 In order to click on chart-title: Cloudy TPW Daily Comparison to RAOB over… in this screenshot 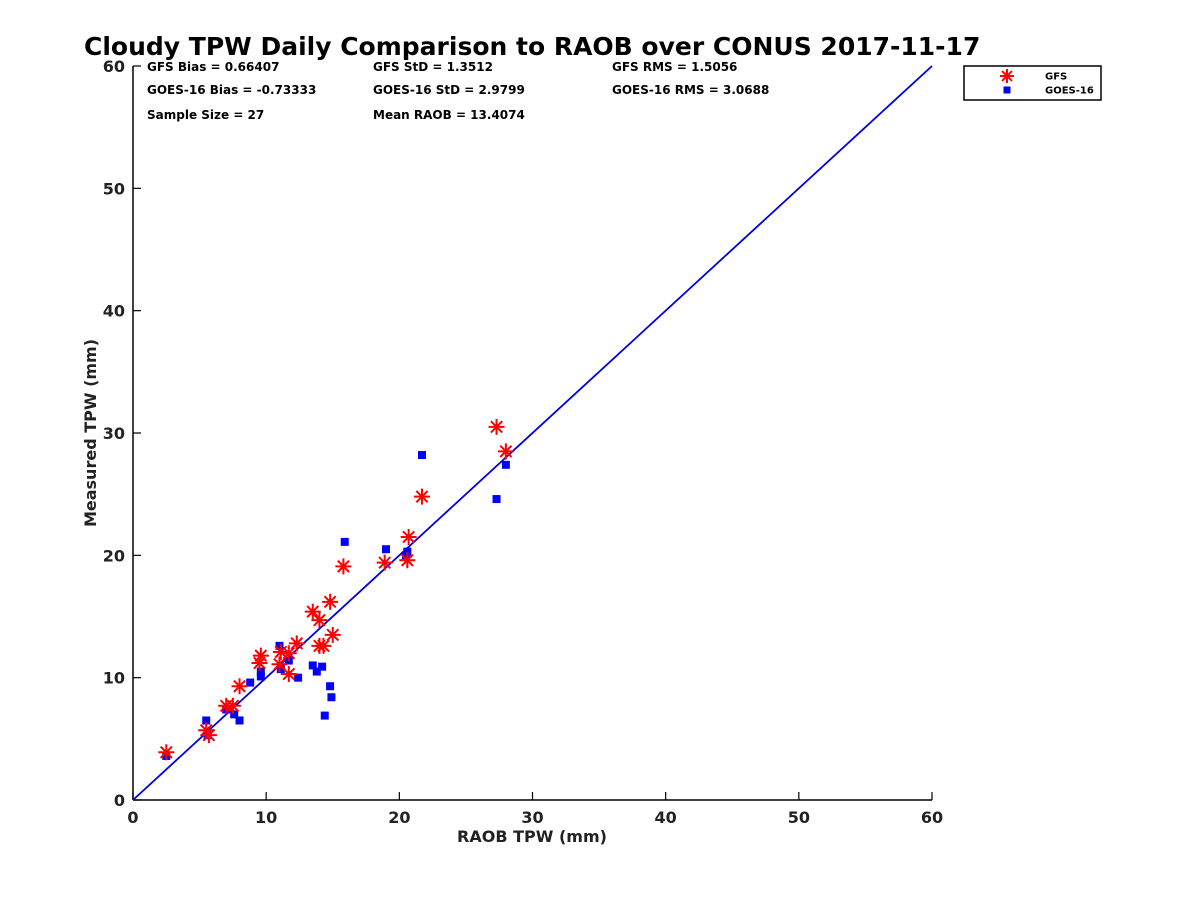, I will do `click(532, 46)`.